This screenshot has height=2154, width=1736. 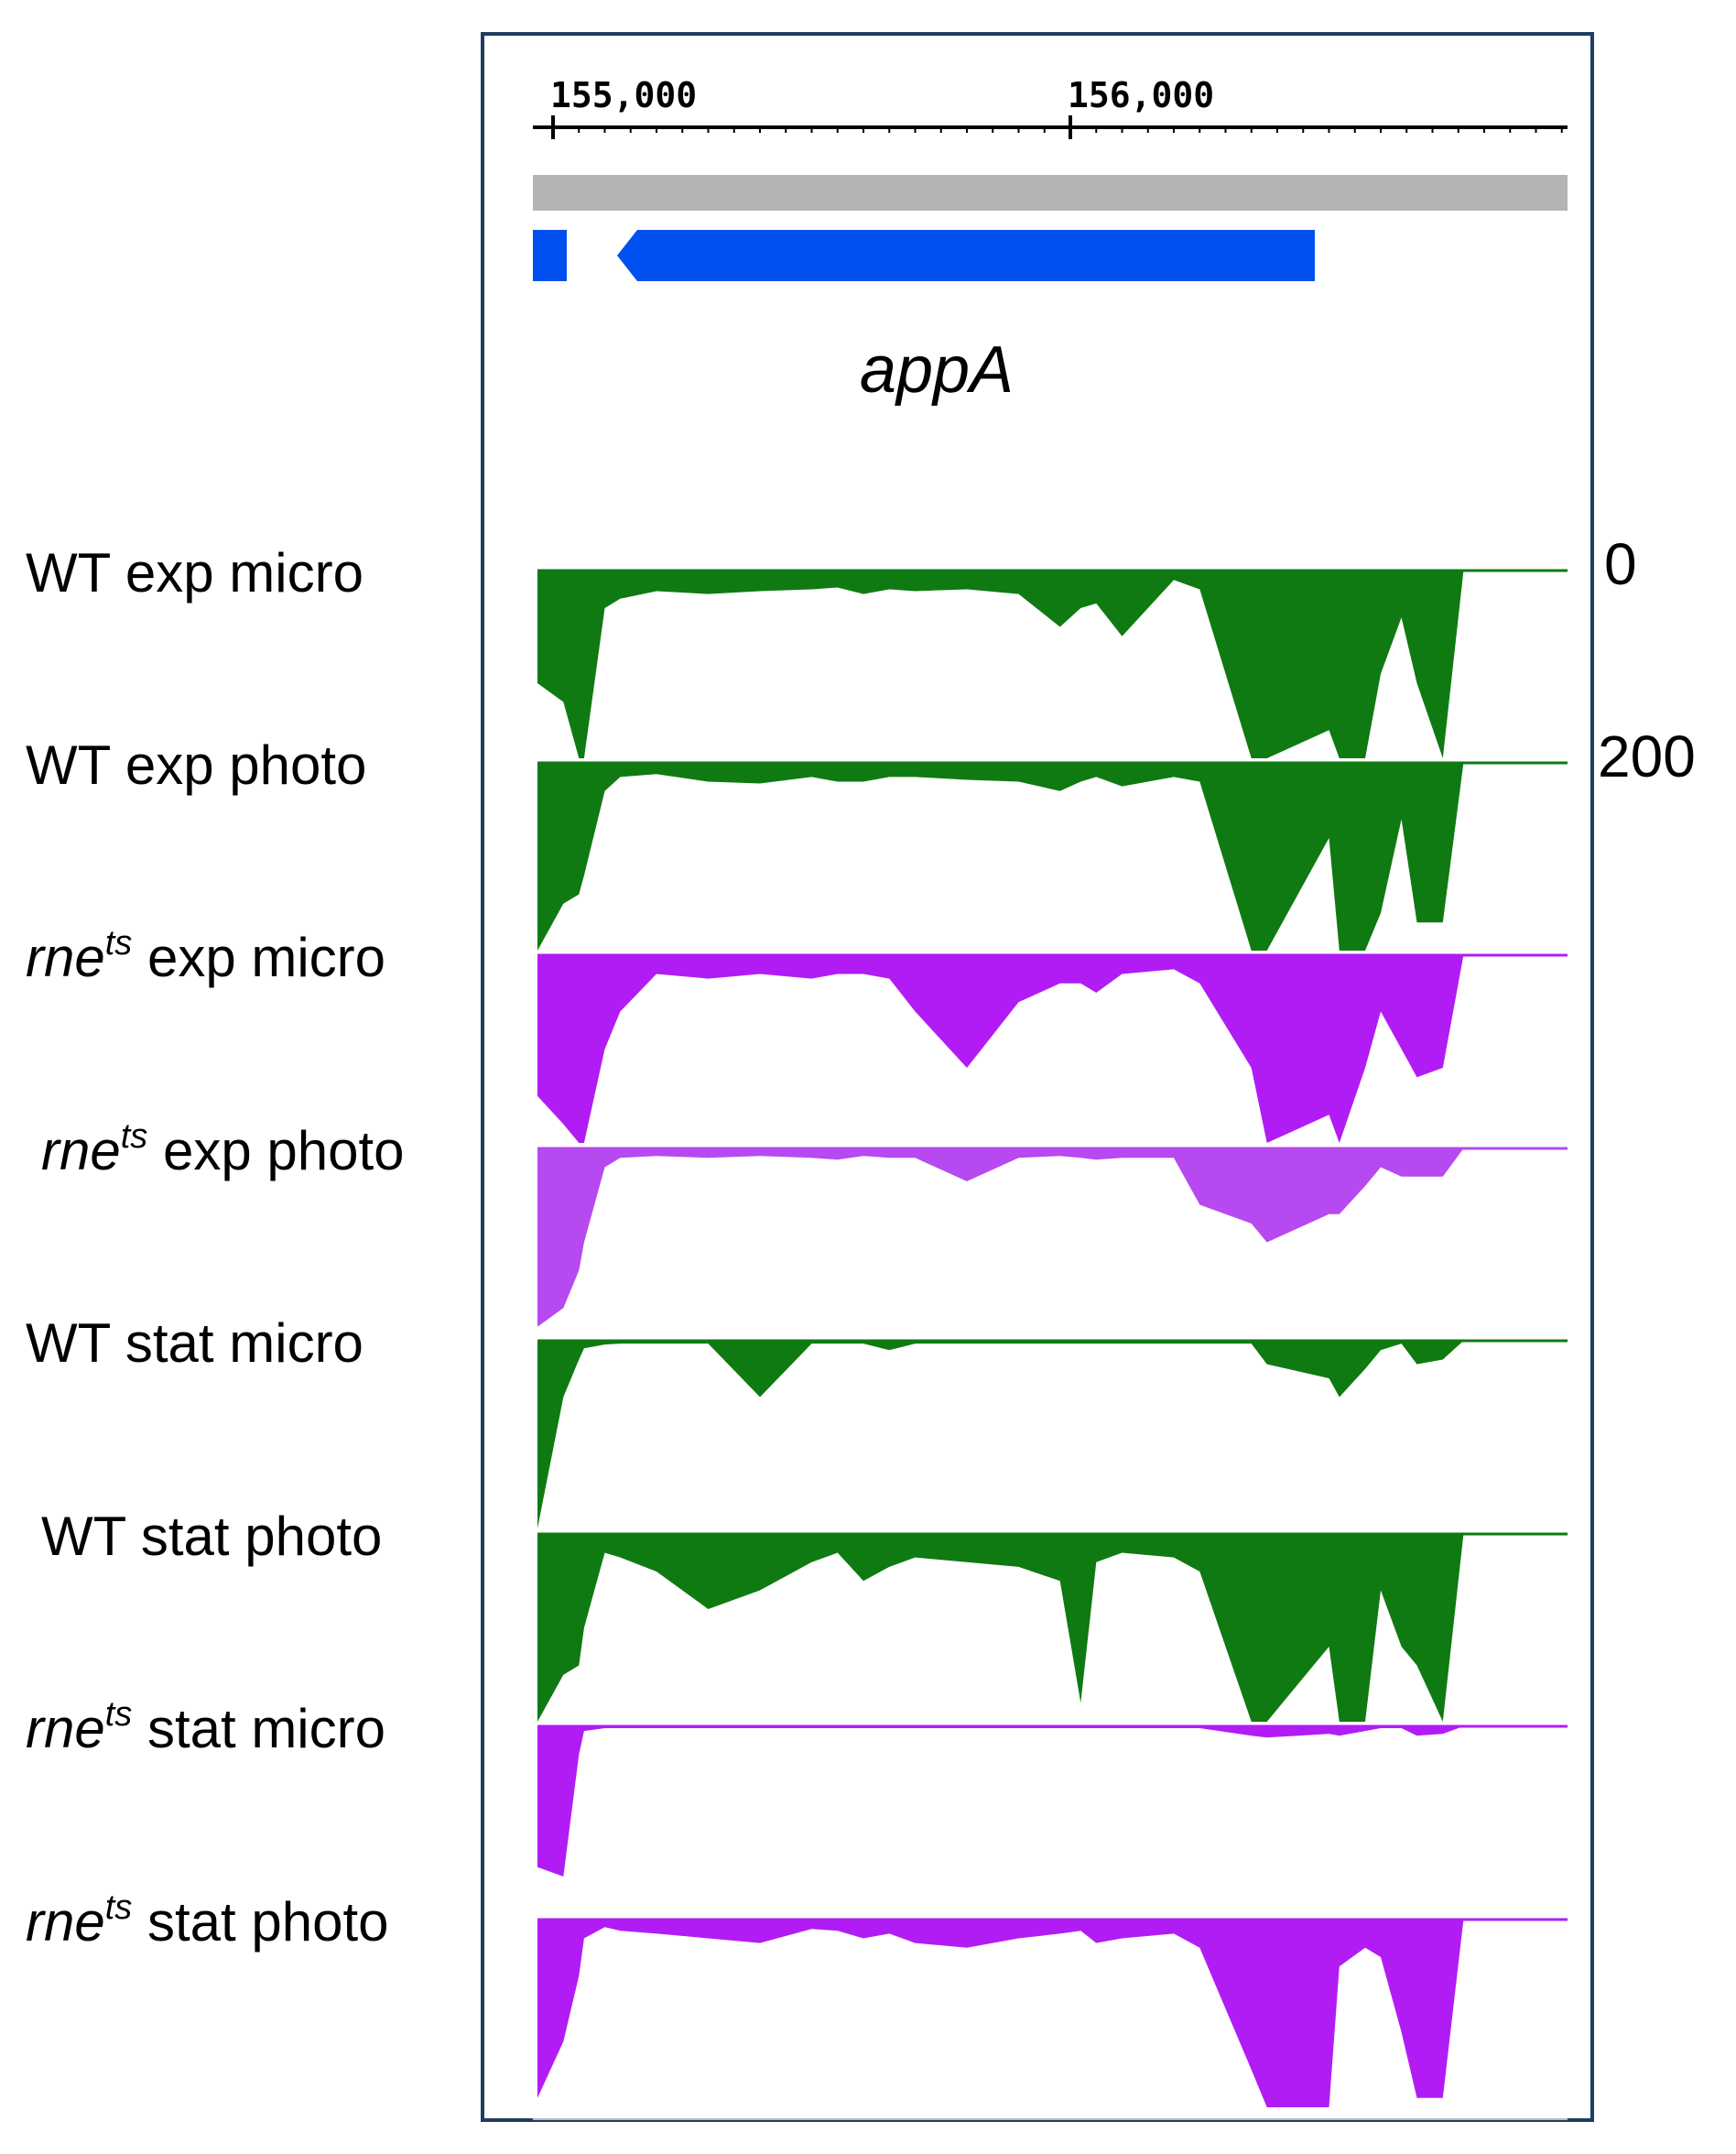 What do you see at coordinates (1621, 564) in the screenshot?
I see `scale-label-top: 0` at bounding box center [1621, 564].